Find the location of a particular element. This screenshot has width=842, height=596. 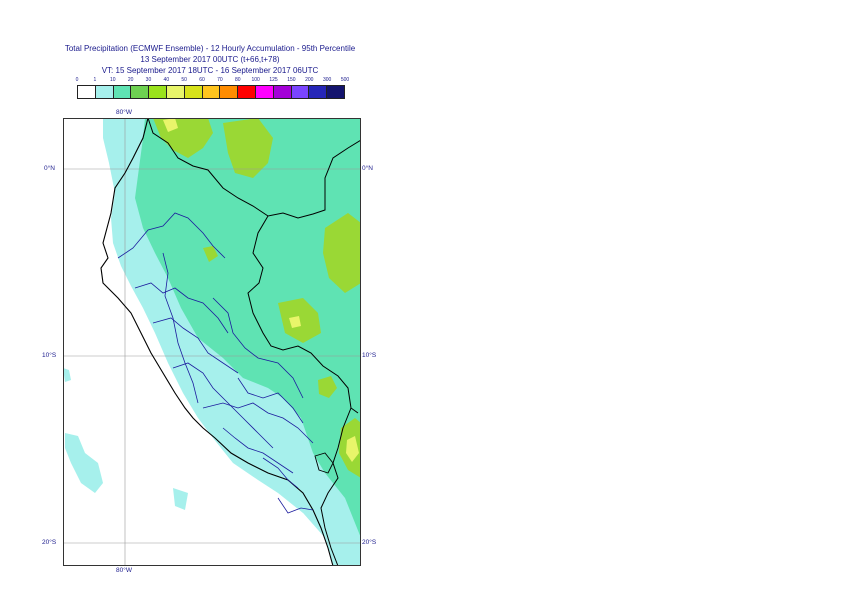

precip-area-green-ne is located at coordinates (248, 148).